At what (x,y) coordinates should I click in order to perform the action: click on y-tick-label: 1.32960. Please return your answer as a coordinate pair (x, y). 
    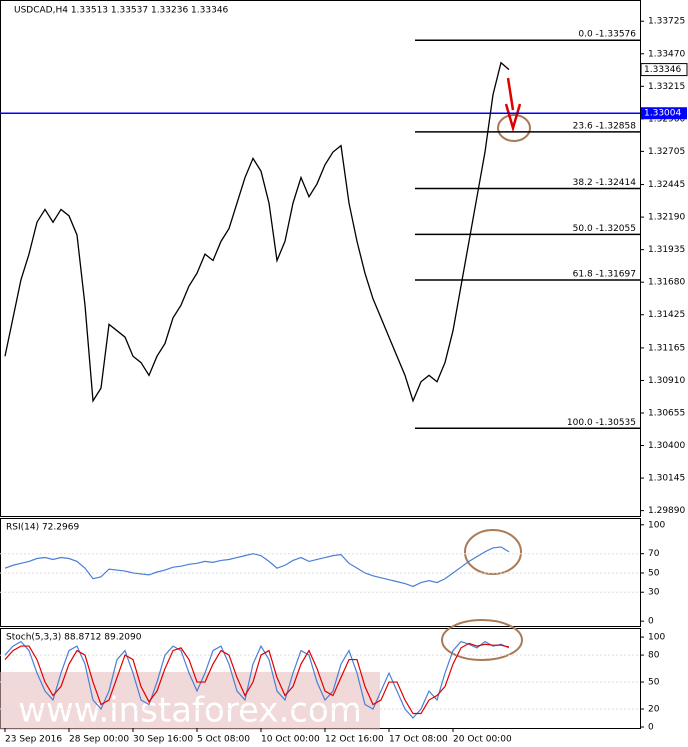
    Looking at the image, I should click on (666, 119).